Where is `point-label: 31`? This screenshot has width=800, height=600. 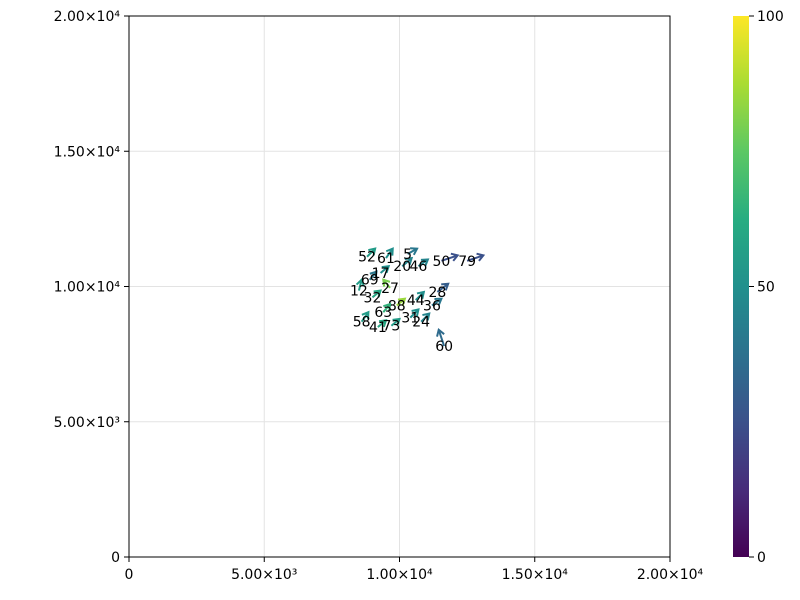 point-label: 31 is located at coordinates (410, 319).